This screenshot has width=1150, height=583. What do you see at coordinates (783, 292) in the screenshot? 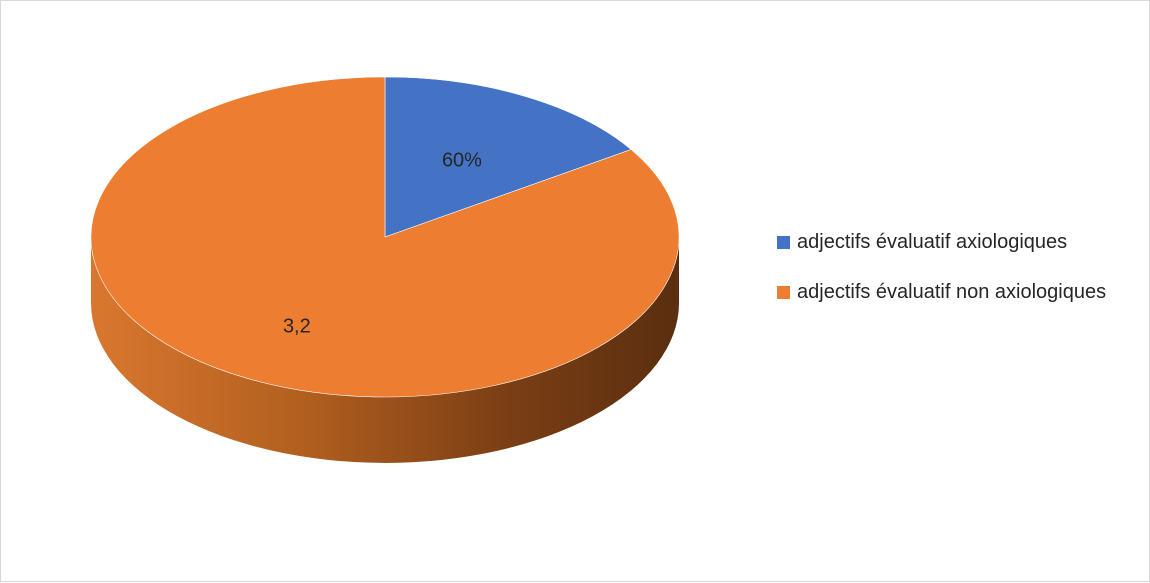
I see `legend-swatch-non-axiologiques` at bounding box center [783, 292].